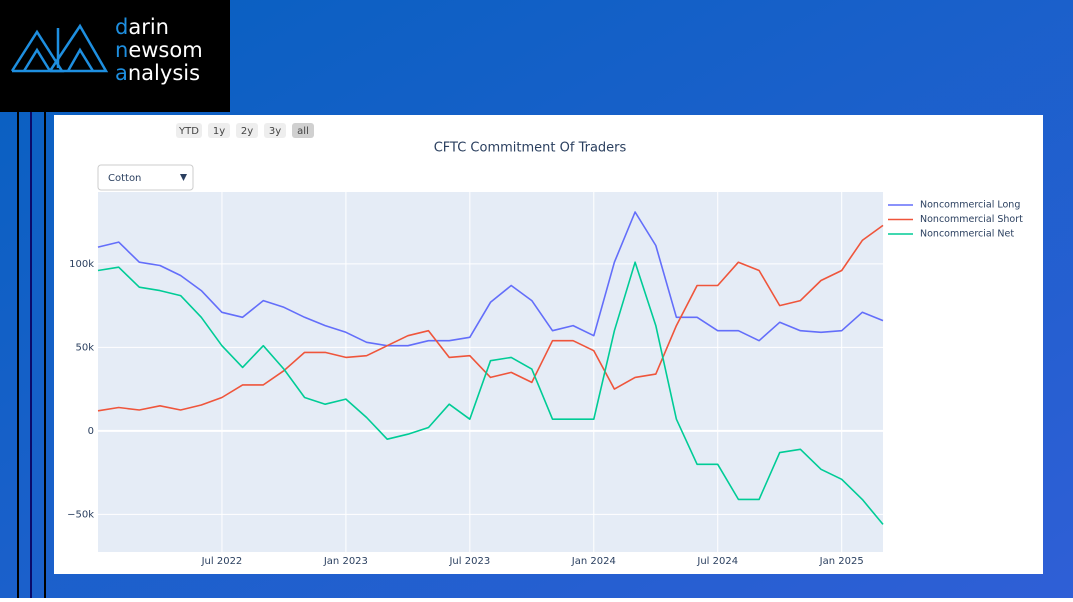 The height and width of the screenshot is (602, 1073). Describe the element at coordinates (91, 431) in the screenshot. I see `y-tick-label: 0` at that location.